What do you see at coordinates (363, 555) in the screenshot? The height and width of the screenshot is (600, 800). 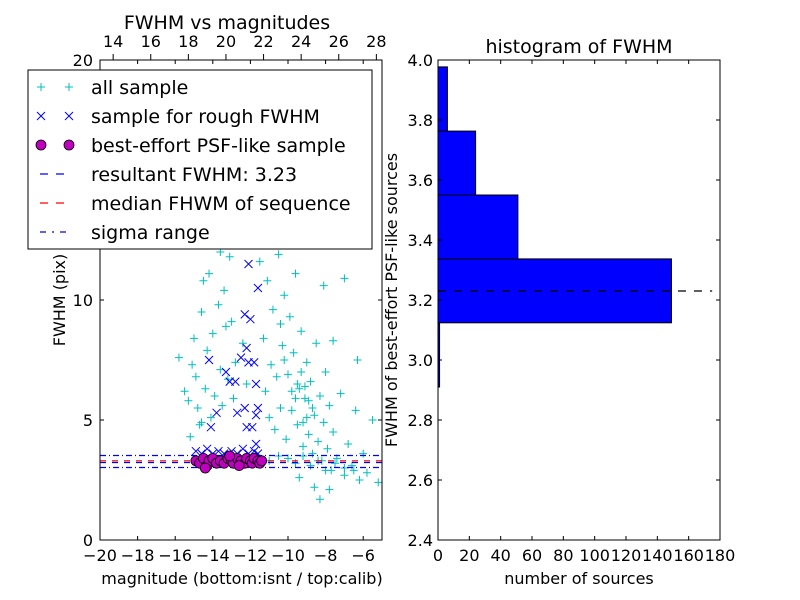 I see `x-tick-label: −6` at bounding box center [363, 555].